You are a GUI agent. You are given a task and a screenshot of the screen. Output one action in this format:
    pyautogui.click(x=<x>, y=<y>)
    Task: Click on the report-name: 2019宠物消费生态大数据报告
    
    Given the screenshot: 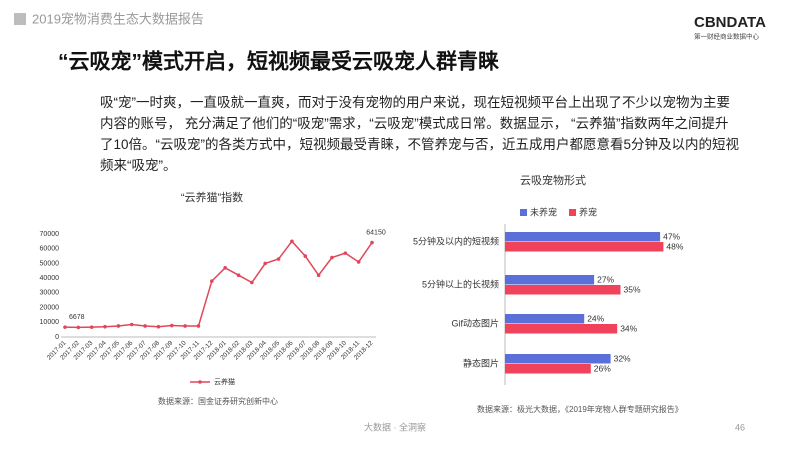 What is the action you would take?
    pyautogui.click(x=118, y=18)
    